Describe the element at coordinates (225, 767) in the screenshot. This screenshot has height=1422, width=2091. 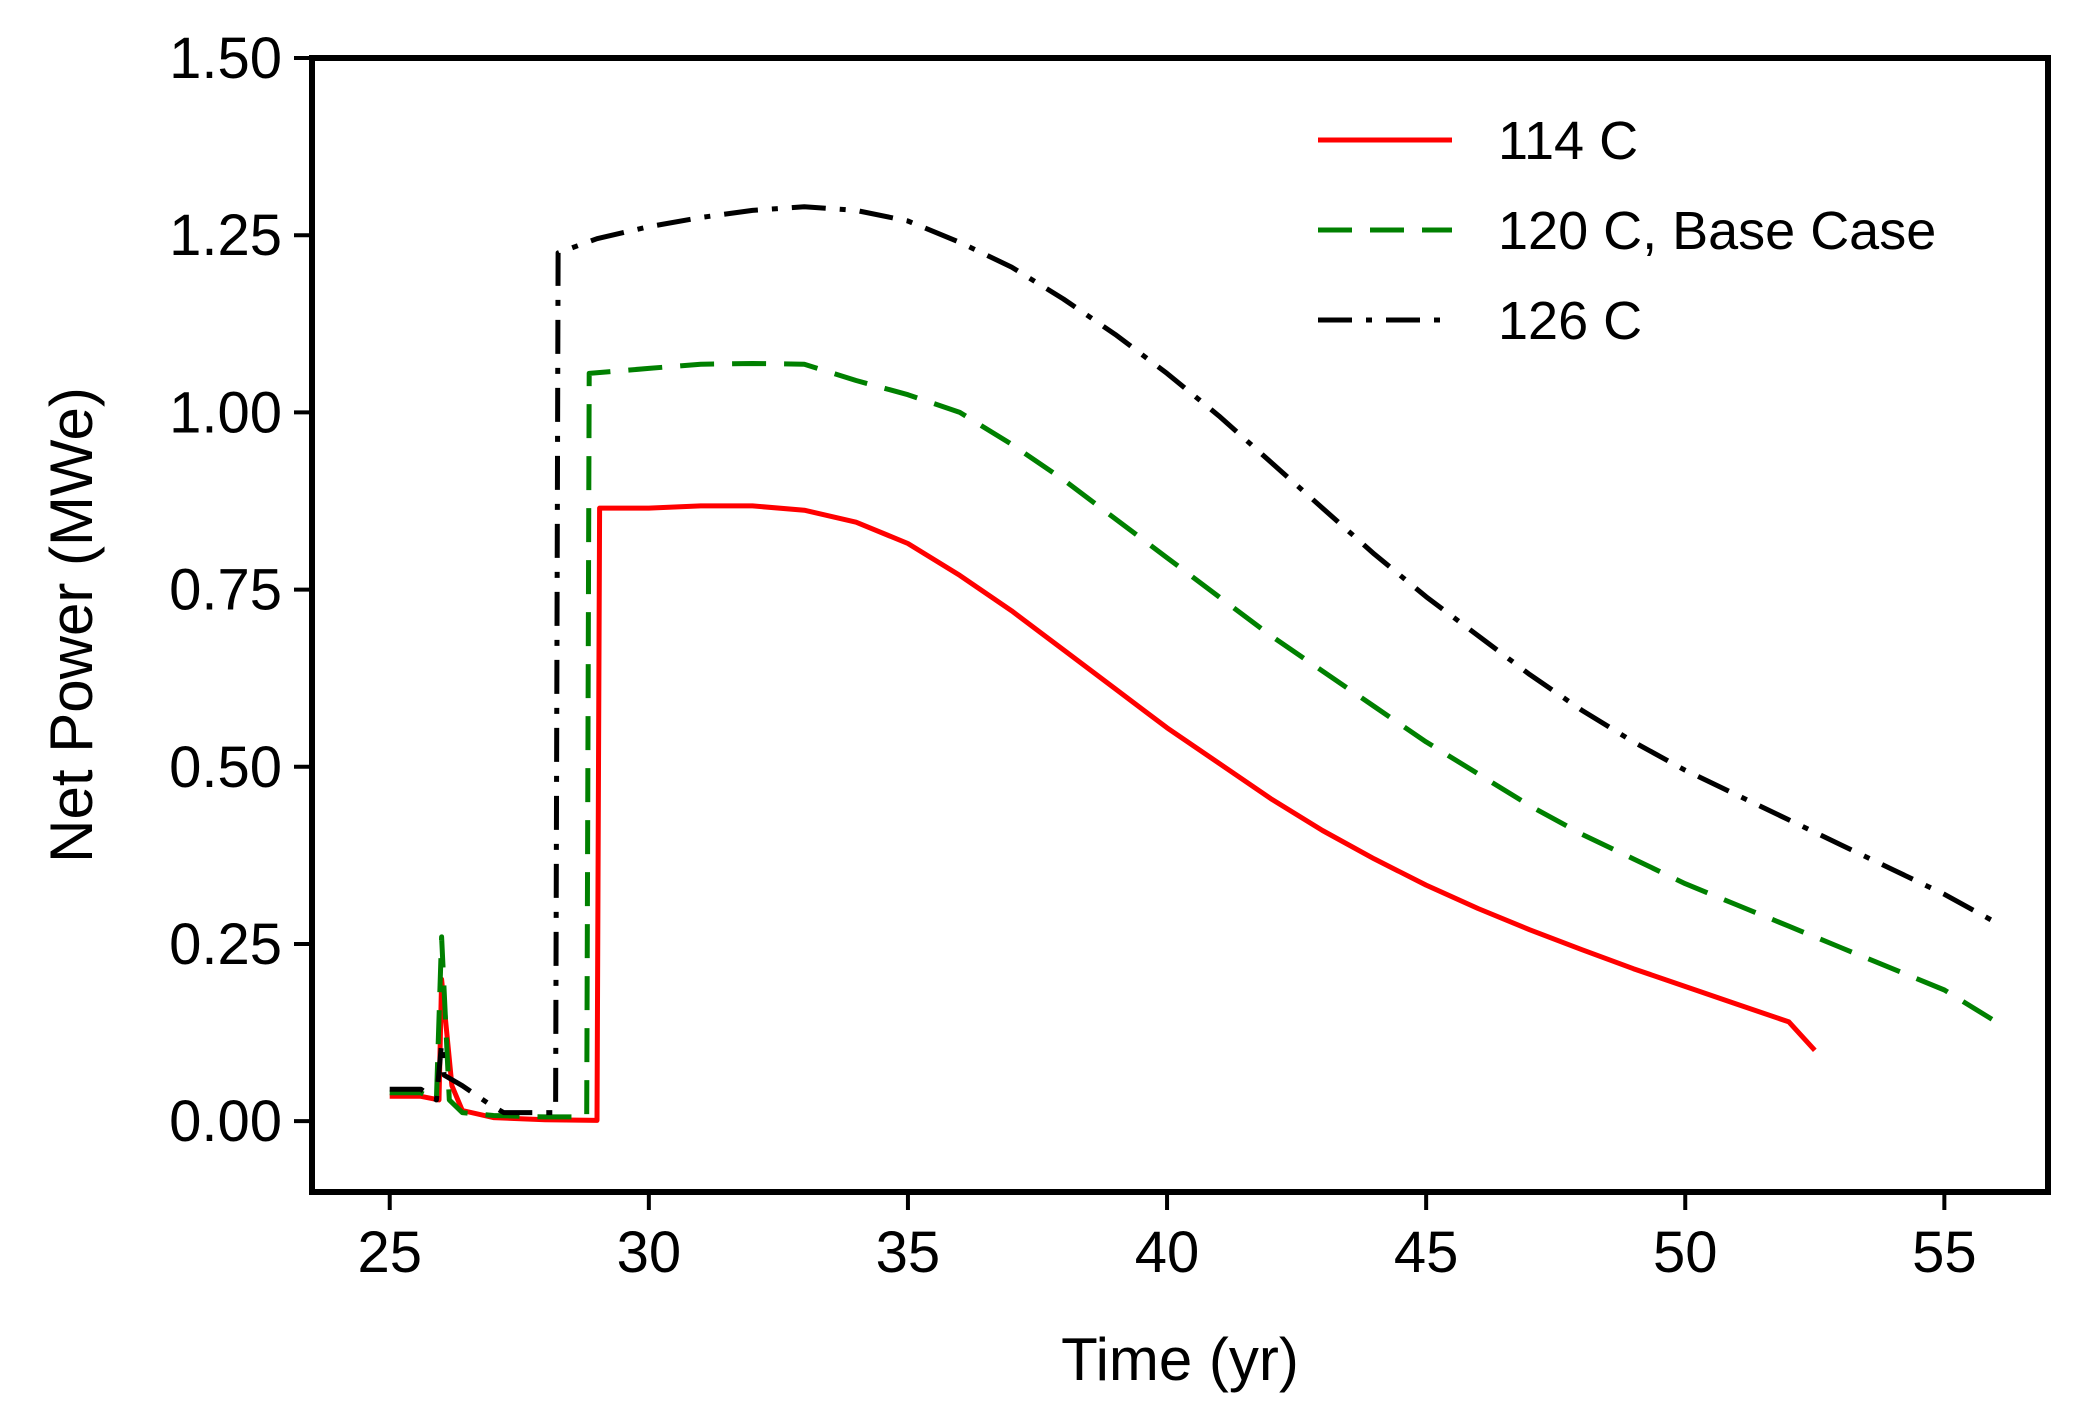
I see `y-tick-label: 0.50` at that location.